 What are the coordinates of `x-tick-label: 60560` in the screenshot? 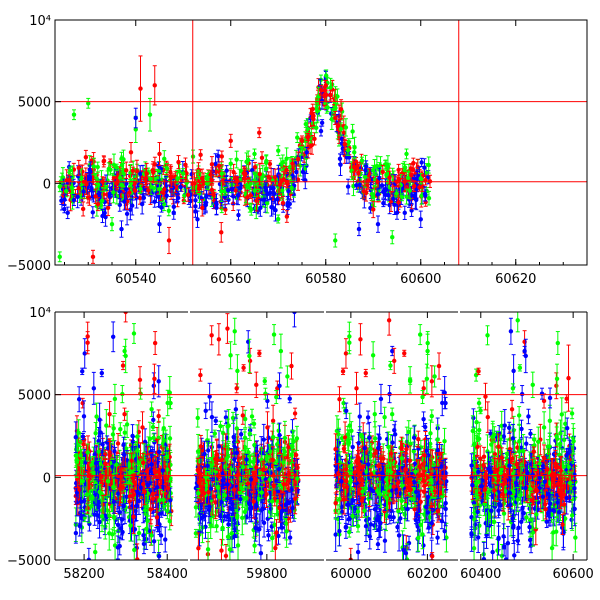 It's located at (230, 279).